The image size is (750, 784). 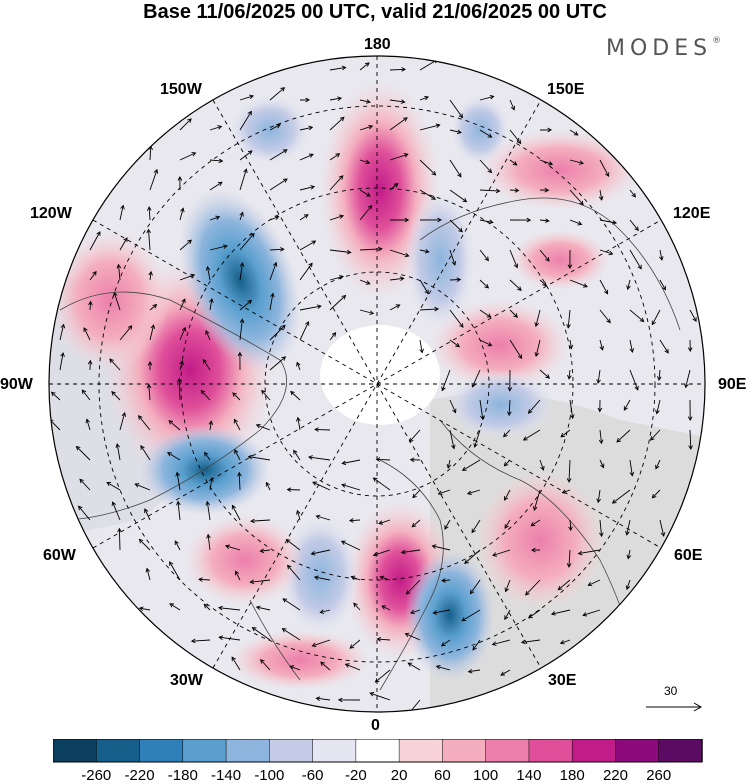 What do you see at coordinates (183, 775) in the screenshot?
I see `colorbar-tick-label: -180` at bounding box center [183, 775].